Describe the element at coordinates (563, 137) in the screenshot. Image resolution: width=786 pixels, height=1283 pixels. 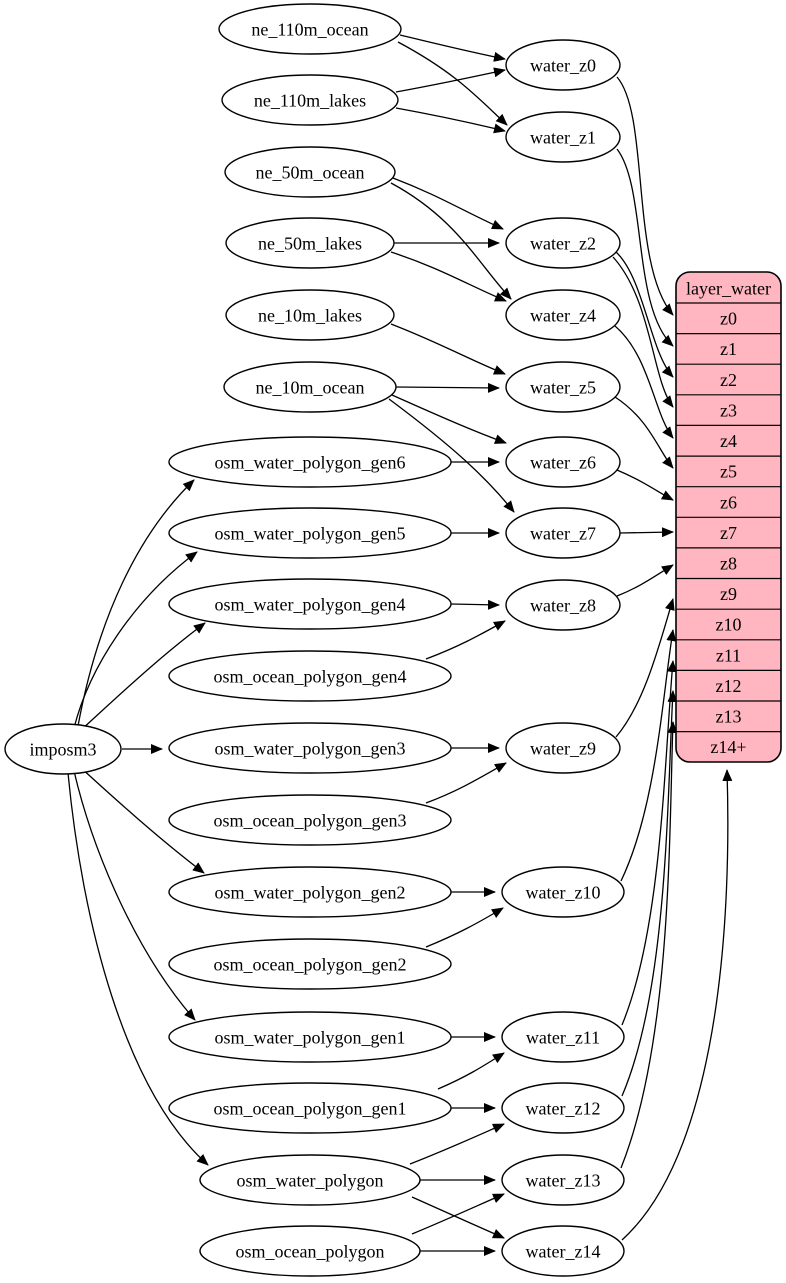
I see `node-water_z1: water_z1` at that location.